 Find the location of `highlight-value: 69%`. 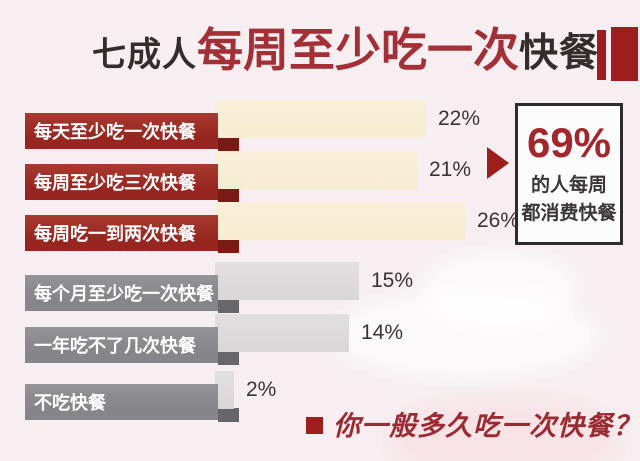

highlight-value: 69% is located at coordinates (569, 142).